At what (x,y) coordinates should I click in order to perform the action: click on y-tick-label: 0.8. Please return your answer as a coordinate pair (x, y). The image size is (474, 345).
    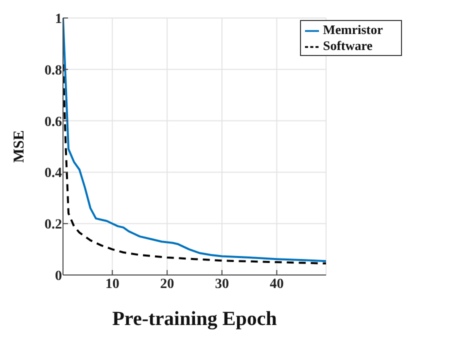
    Looking at the image, I should click on (53, 70).